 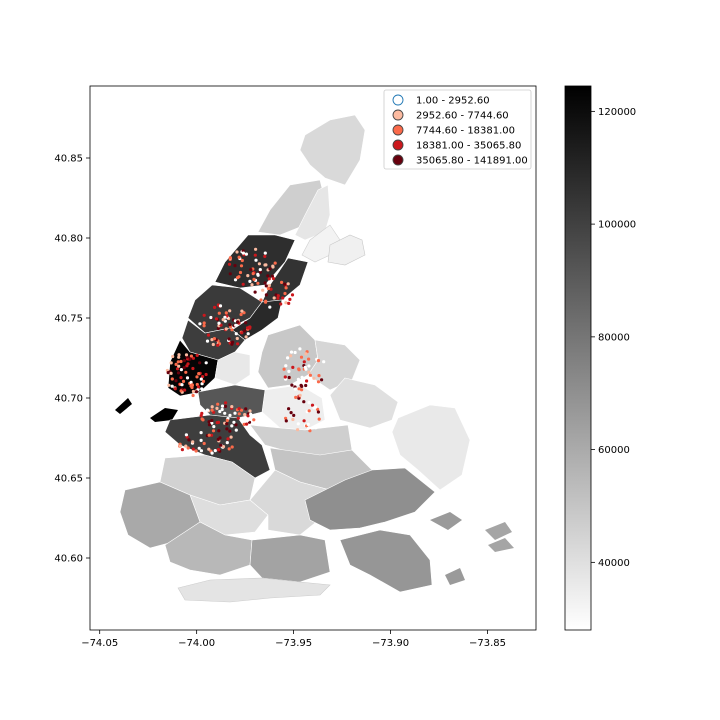 I want to click on colorbar-tick-label: 60000, so click(x=614, y=450).